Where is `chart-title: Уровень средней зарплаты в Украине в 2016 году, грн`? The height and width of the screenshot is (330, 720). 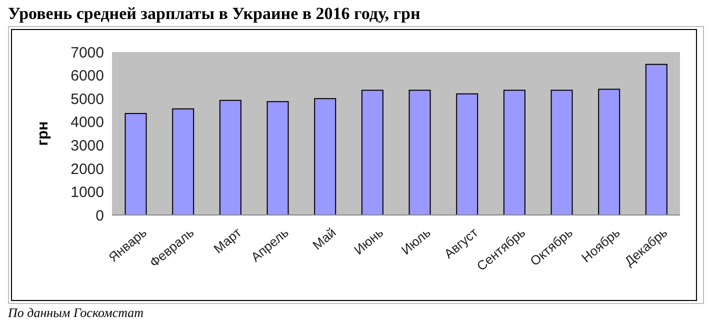 chart-title: Уровень средней зарплаты в Украине в 2016 году, грн is located at coordinates (215, 14).